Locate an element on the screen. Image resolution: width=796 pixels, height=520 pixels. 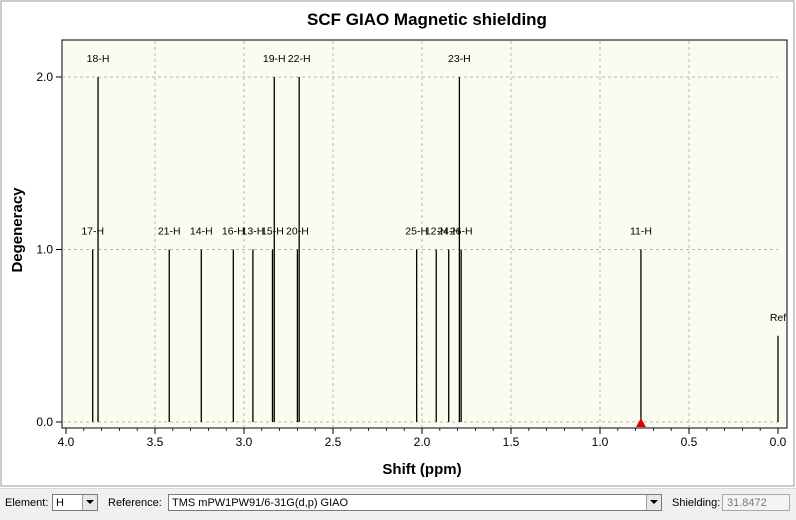
peak-label: 26-H is located at coordinates (461, 232).